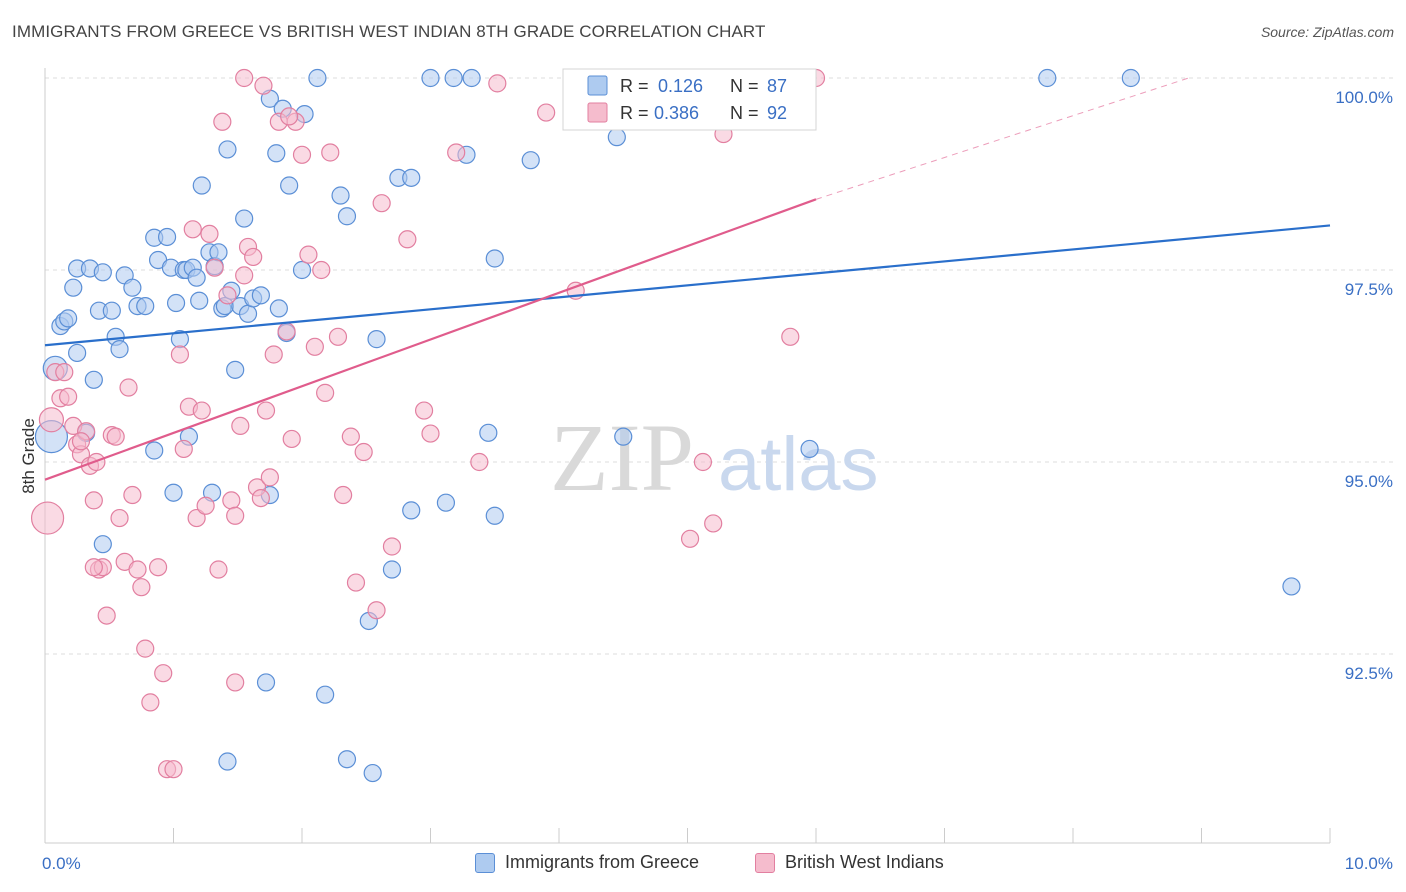 The image size is (1406, 892). Describe the element at coordinates (597, 85) in the screenshot. I see `legend-swatch-greece` at that location.